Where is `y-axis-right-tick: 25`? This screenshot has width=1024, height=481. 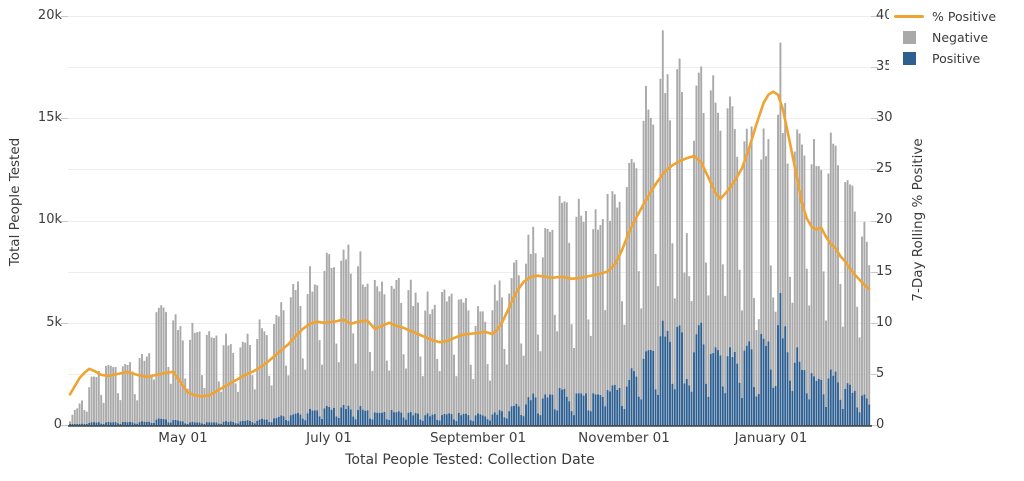
y-axis-right-tick: 25 is located at coordinates (884, 168).